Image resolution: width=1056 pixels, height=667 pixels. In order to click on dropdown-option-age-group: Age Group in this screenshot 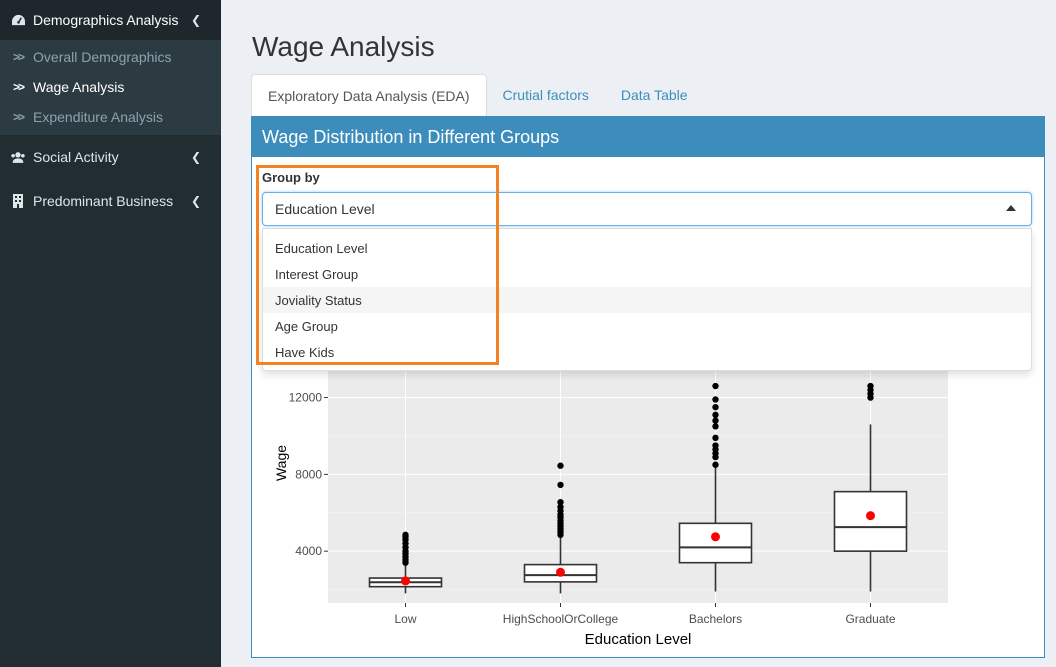, I will do `click(306, 326)`.